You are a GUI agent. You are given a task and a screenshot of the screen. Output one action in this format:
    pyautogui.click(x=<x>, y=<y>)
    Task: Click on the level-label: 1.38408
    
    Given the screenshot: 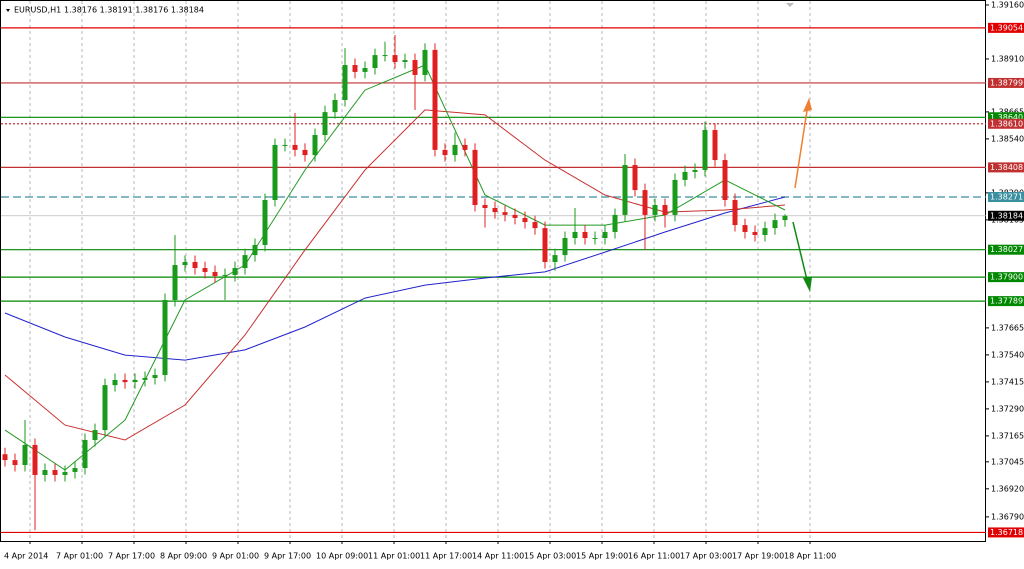 What is the action you would take?
    pyautogui.click(x=1006, y=167)
    